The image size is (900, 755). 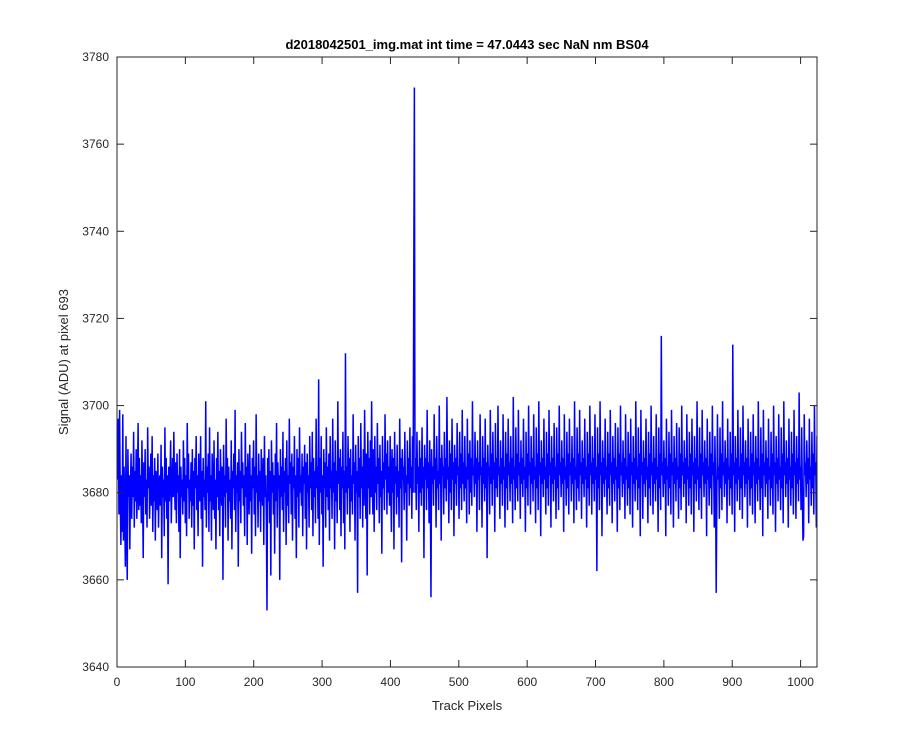 I want to click on x-tick-label: 900, so click(x=732, y=682).